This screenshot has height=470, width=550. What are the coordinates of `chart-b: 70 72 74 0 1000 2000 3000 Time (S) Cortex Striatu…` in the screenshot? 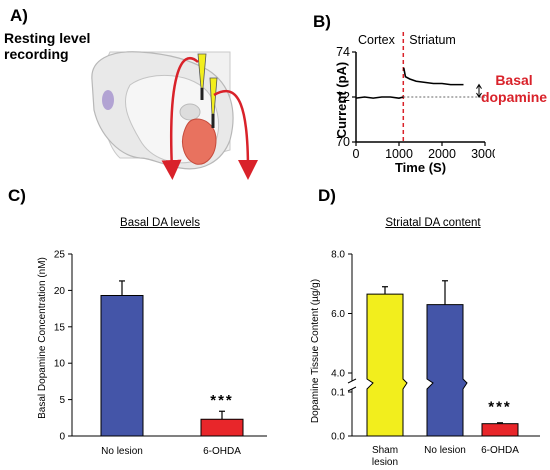 It's located at (415, 103).